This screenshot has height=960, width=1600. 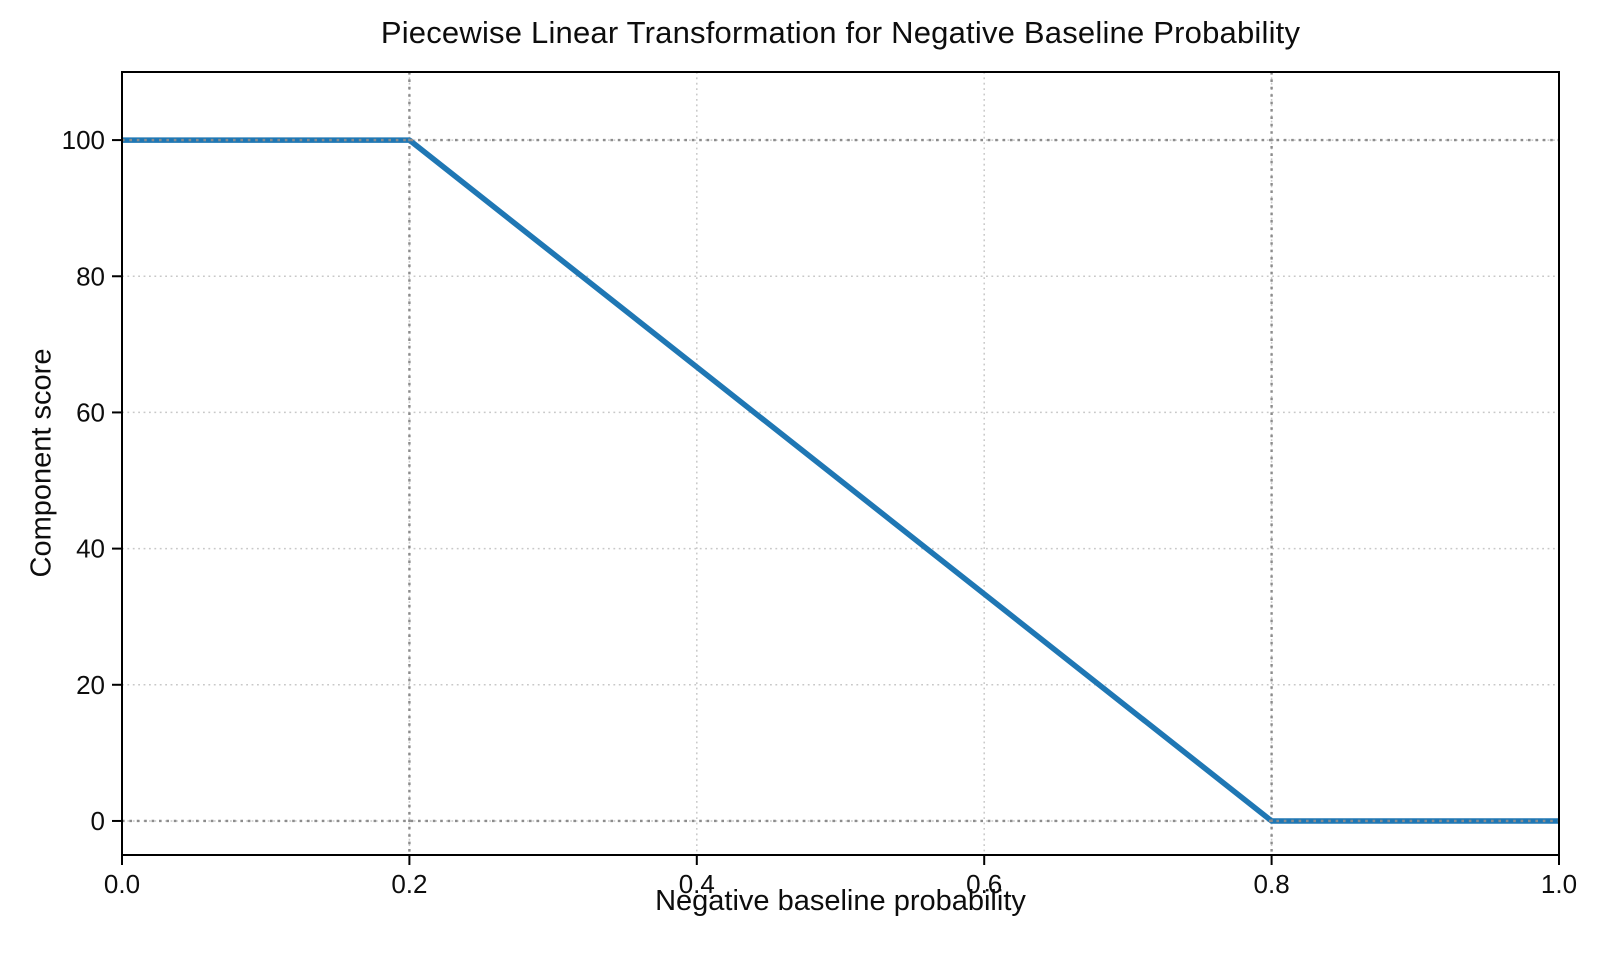 What do you see at coordinates (697, 884) in the screenshot?
I see `x-tick-label: 0.4` at bounding box center [697, 884].